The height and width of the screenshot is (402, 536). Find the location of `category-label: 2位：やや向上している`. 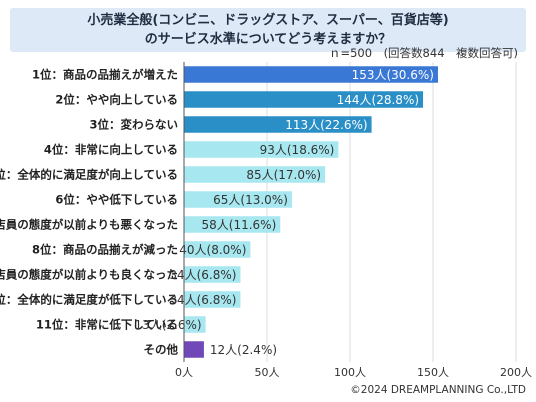

category-label: 2位：やや向上している is located at coordinates (116, 100).